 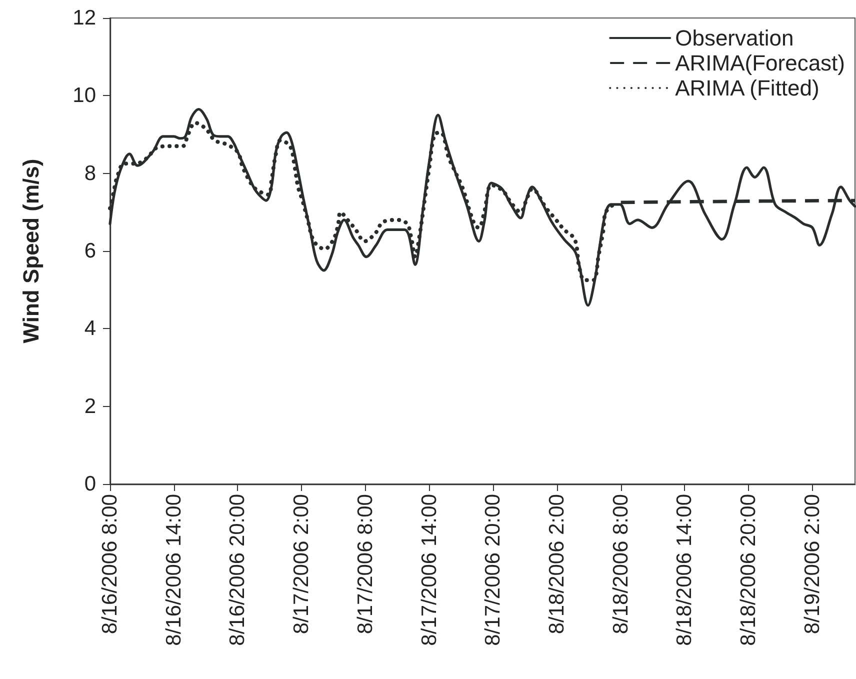 I want to click on x-tick-label: 8/18/2006 14:00, so click(x=684, y=570).